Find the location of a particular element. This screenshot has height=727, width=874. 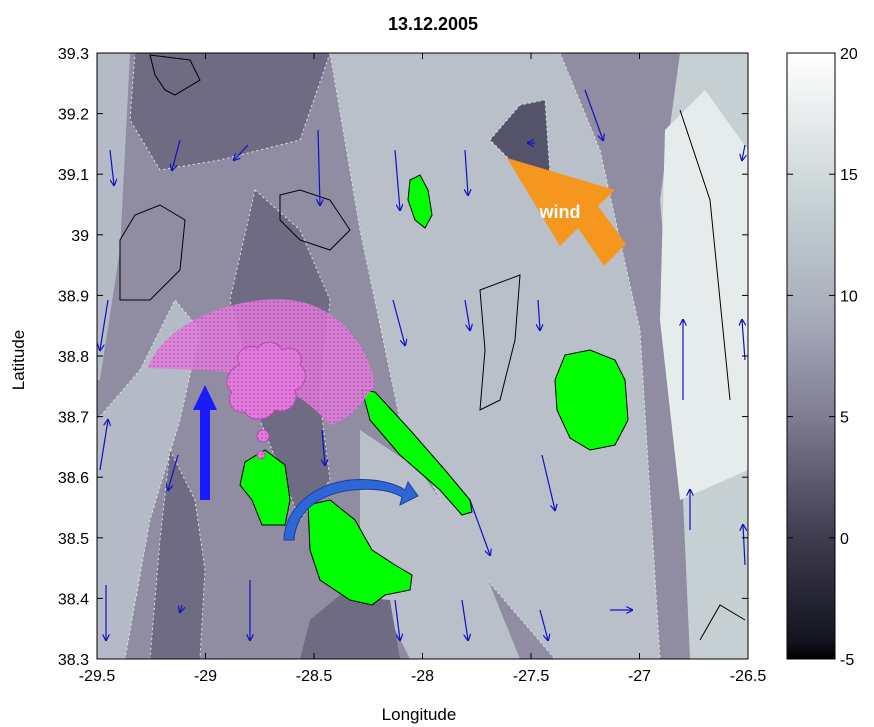

x-axis-label: Longitude is located at coordinates (419, 714).